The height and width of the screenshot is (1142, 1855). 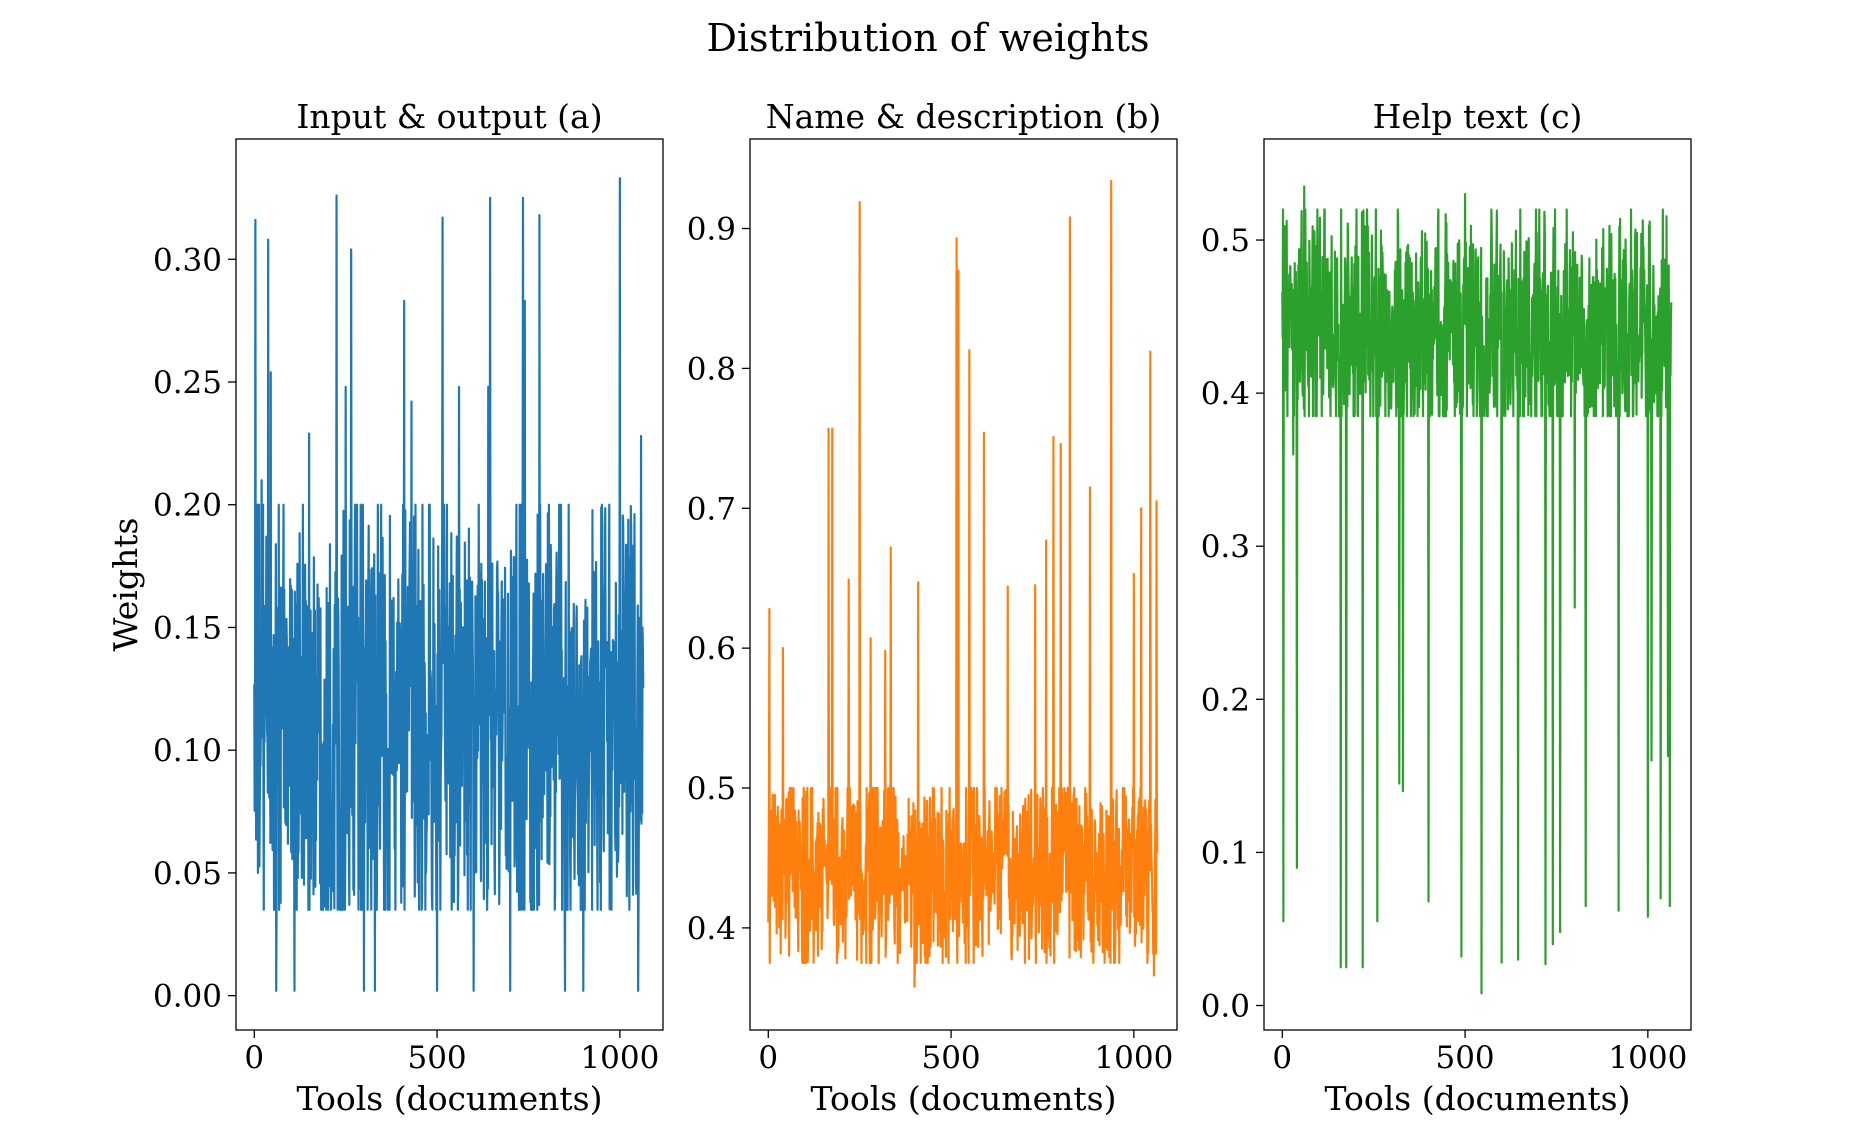 I want to click on x-tick-label-help-text: 500, so click(x=1464, y=1058).